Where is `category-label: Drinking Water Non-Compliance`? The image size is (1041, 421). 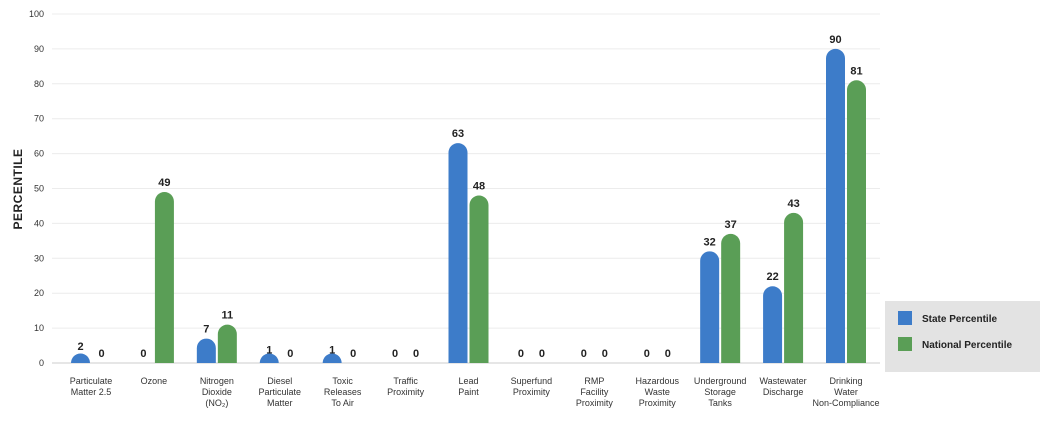
category-label: Drinking Water Non-Compliance is located at coordinates (845, 392).